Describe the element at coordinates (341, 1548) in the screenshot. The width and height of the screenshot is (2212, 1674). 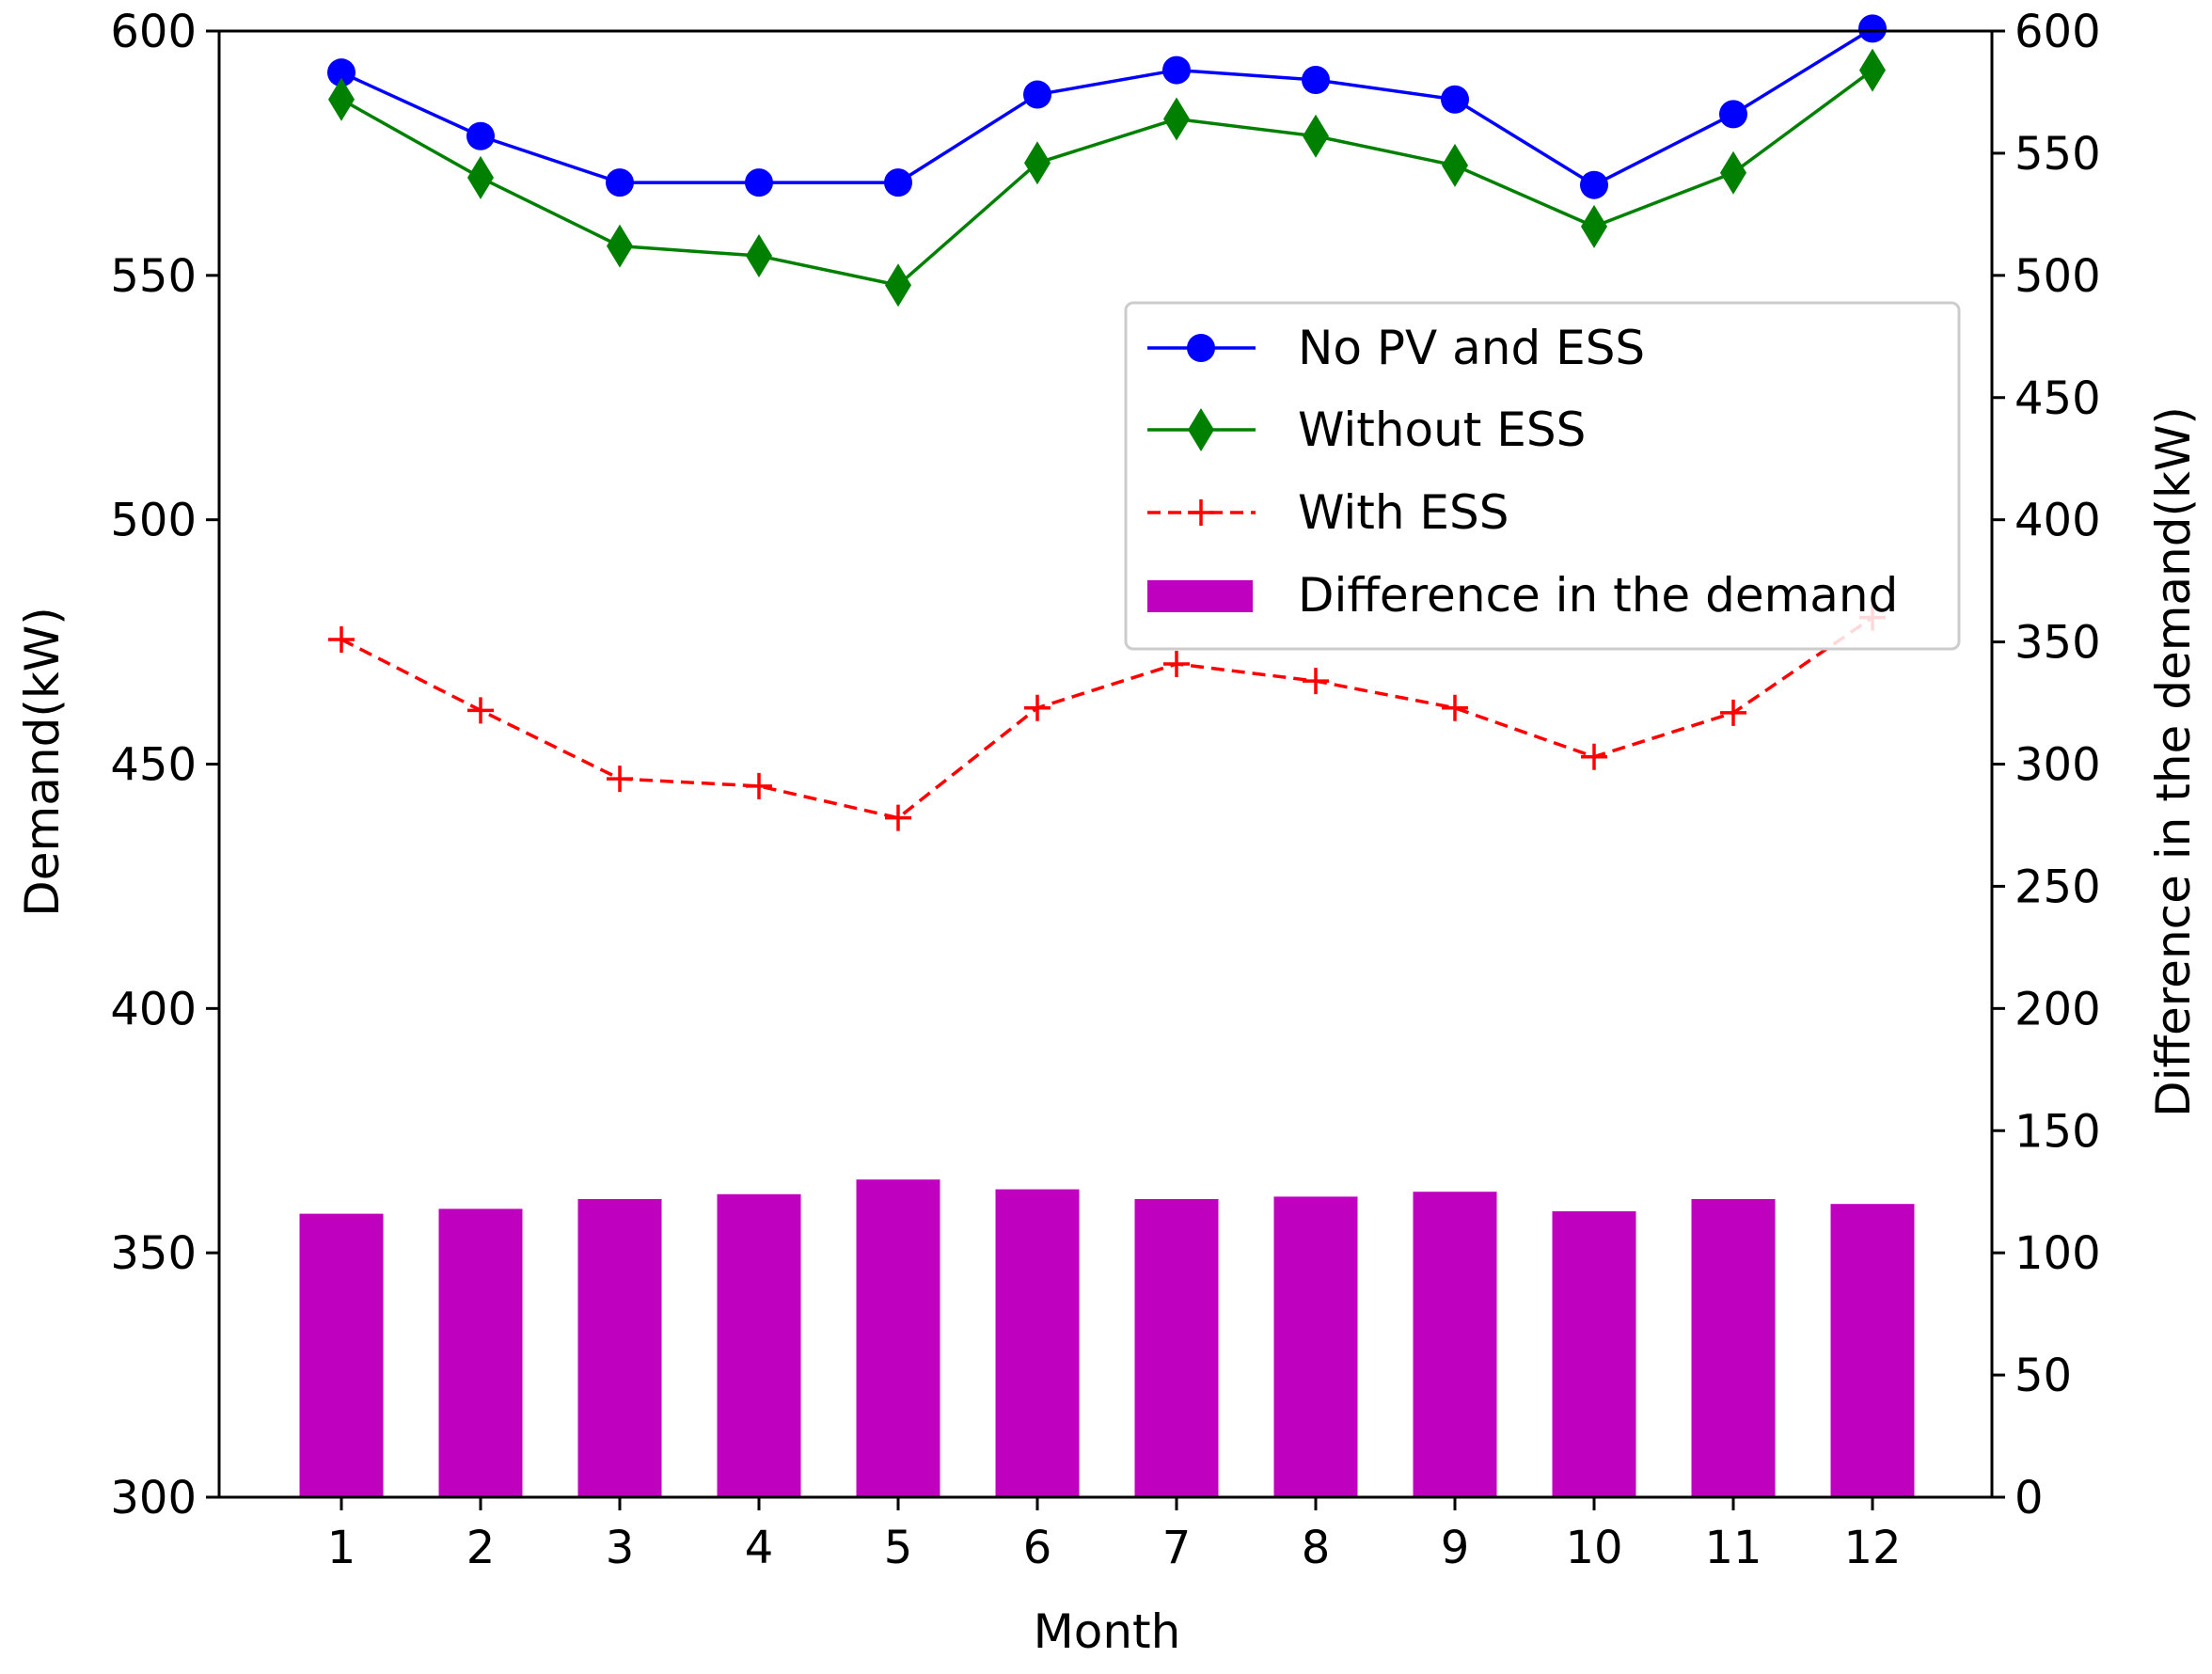
I see `x-tick-label-1: 1` at that location.